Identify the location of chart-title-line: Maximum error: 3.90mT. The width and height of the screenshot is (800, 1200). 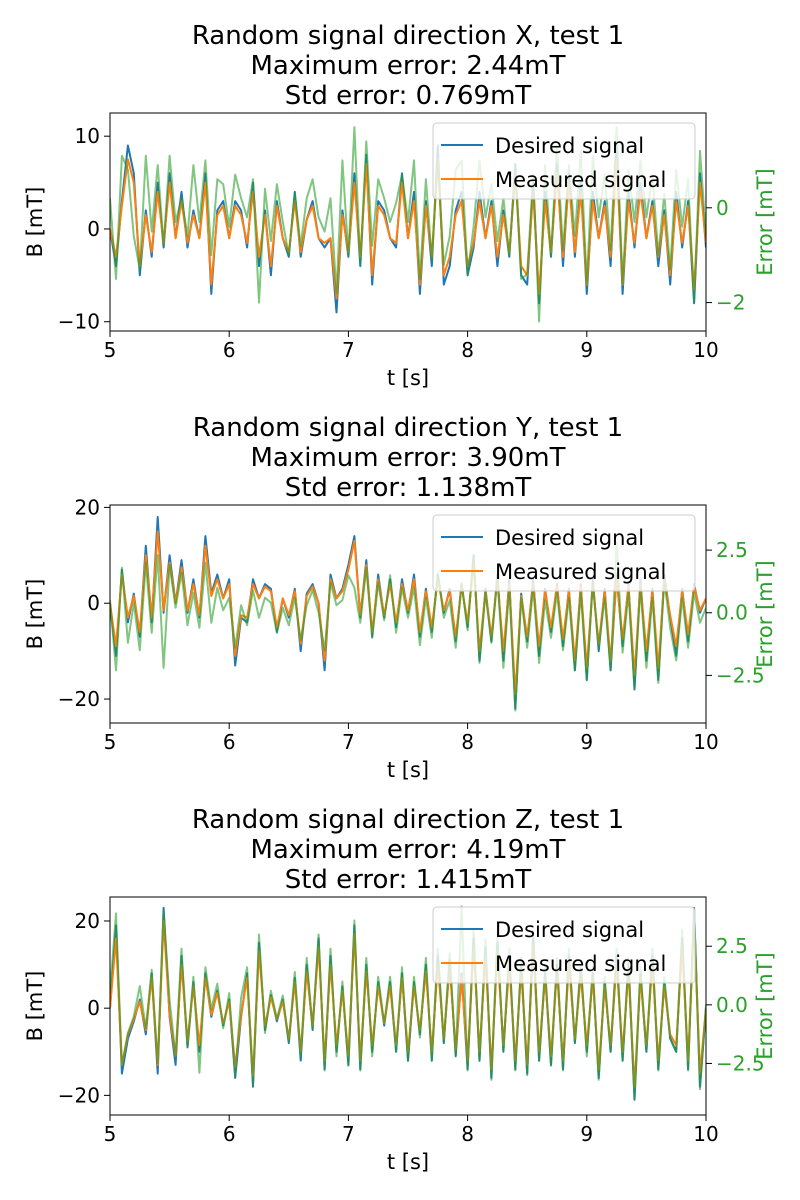
(408, 458).